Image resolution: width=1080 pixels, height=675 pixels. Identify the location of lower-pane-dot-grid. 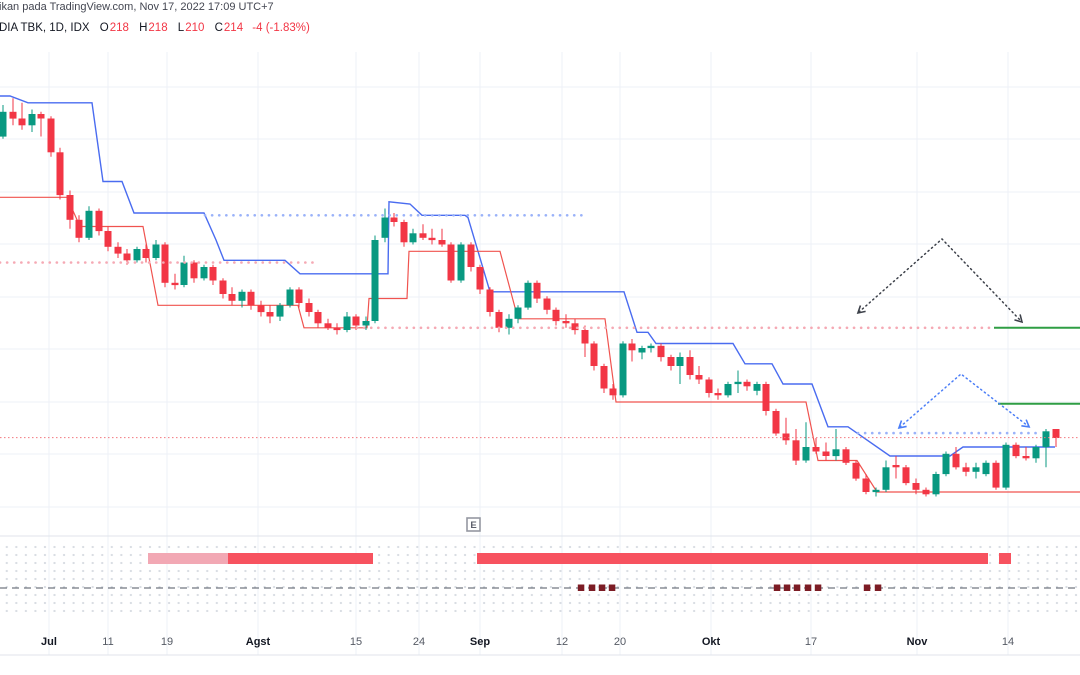
(540, 576).